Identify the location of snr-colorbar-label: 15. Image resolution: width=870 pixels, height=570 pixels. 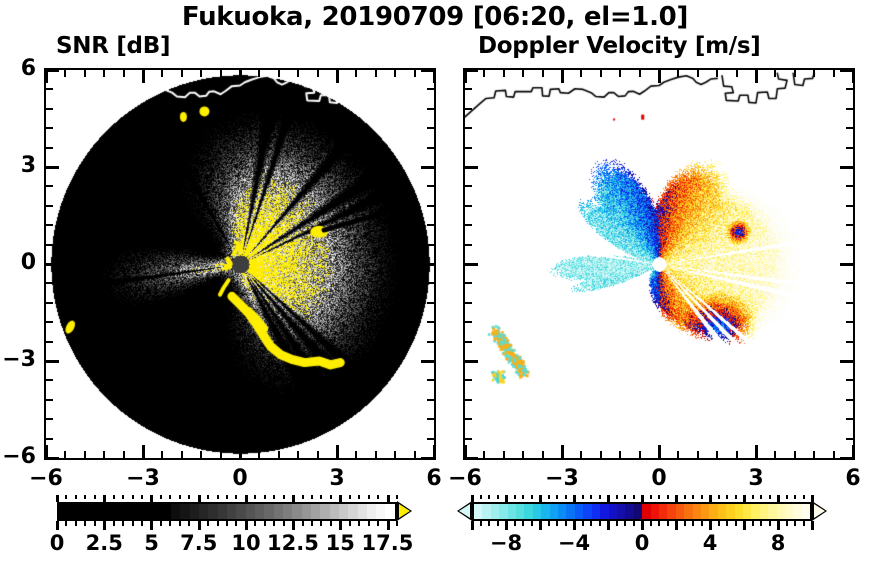
(340, 543).